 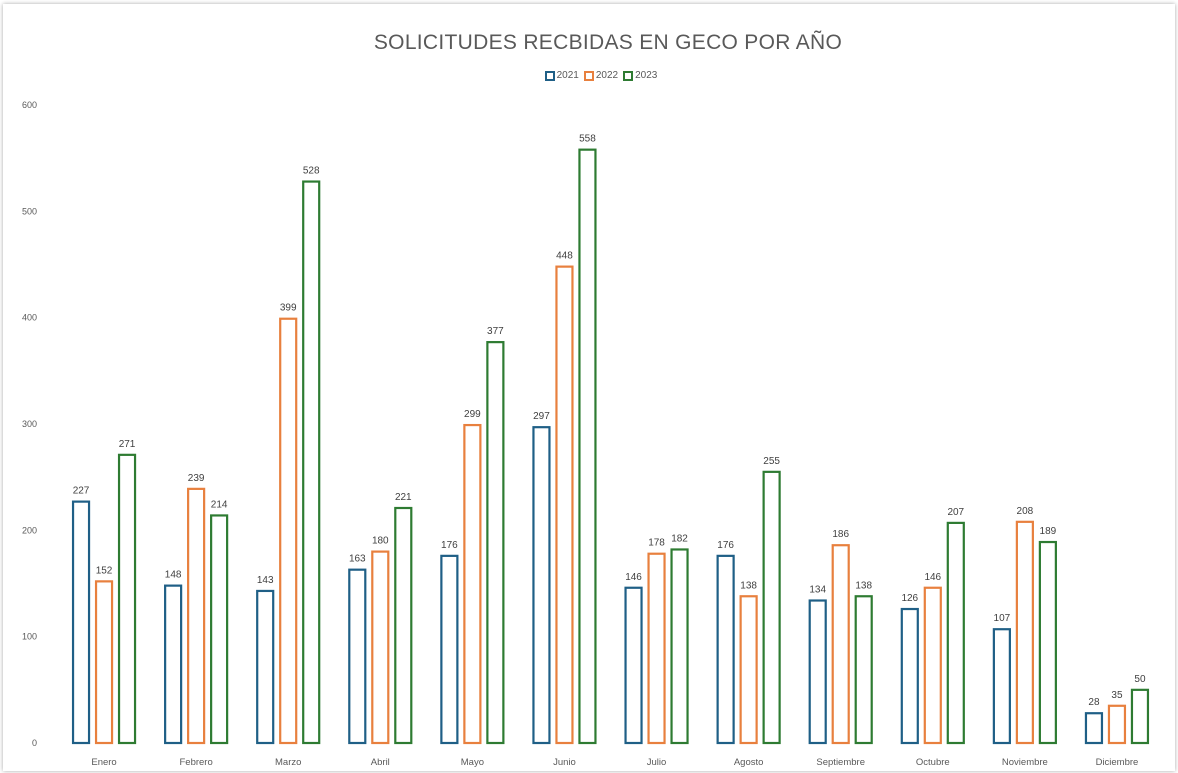 I want to click on data-label-2022-julio: 178, so click(x=656, y=543).